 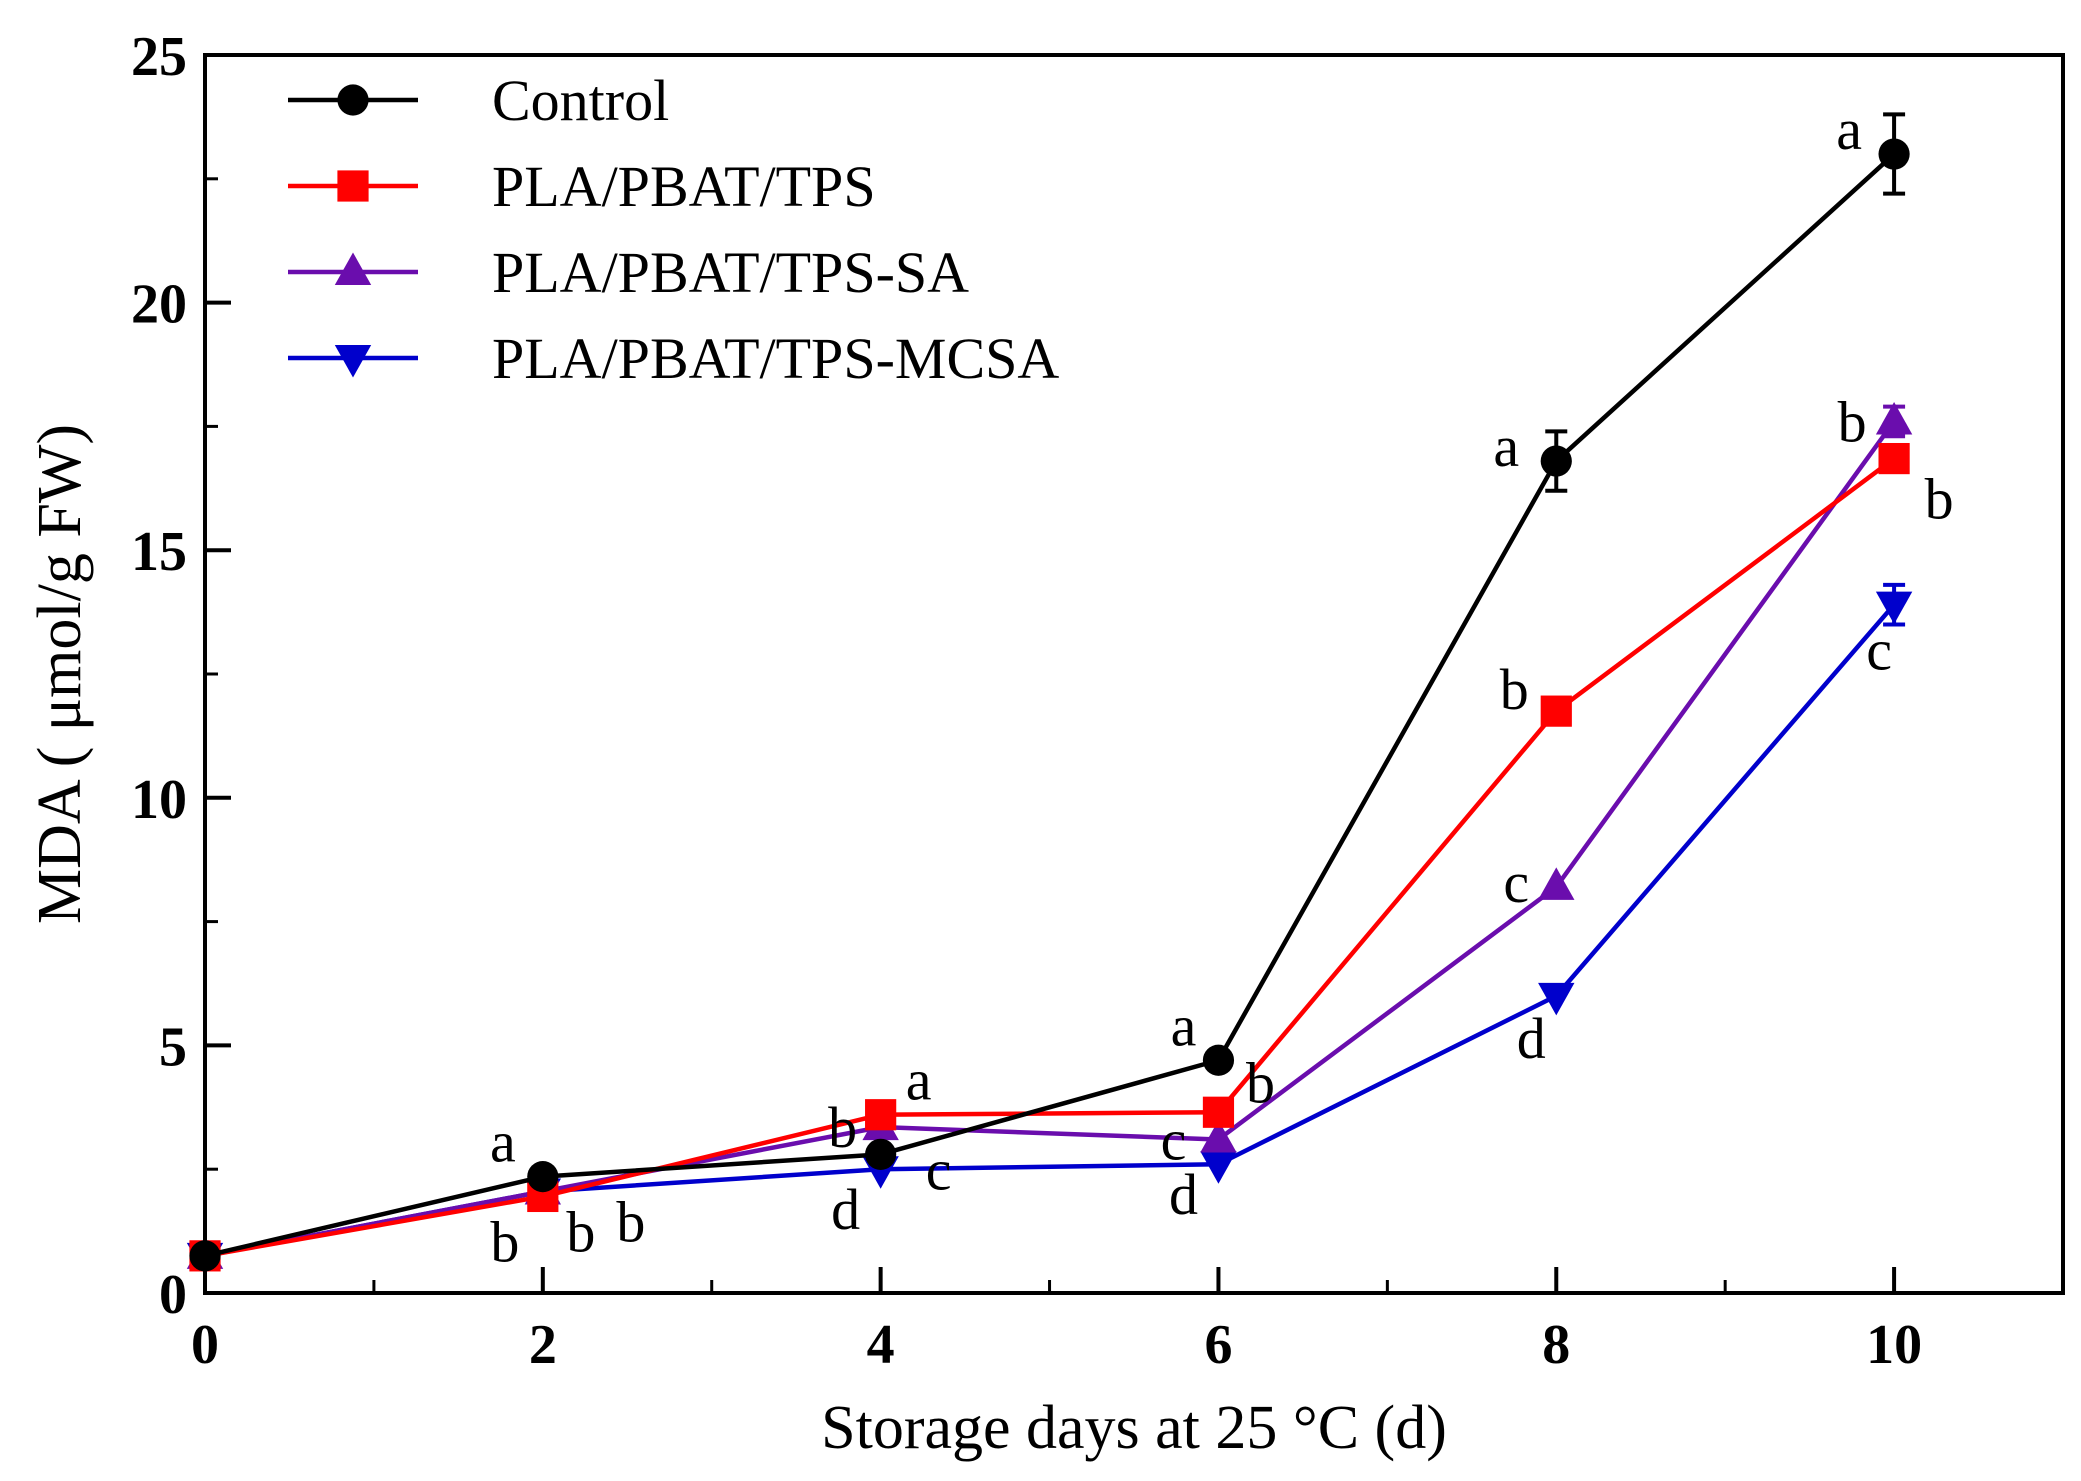 What do you see at coordinates (478, 100) in the screenshot?
I see `legend-item: Control` at bounding box center [478, 100].